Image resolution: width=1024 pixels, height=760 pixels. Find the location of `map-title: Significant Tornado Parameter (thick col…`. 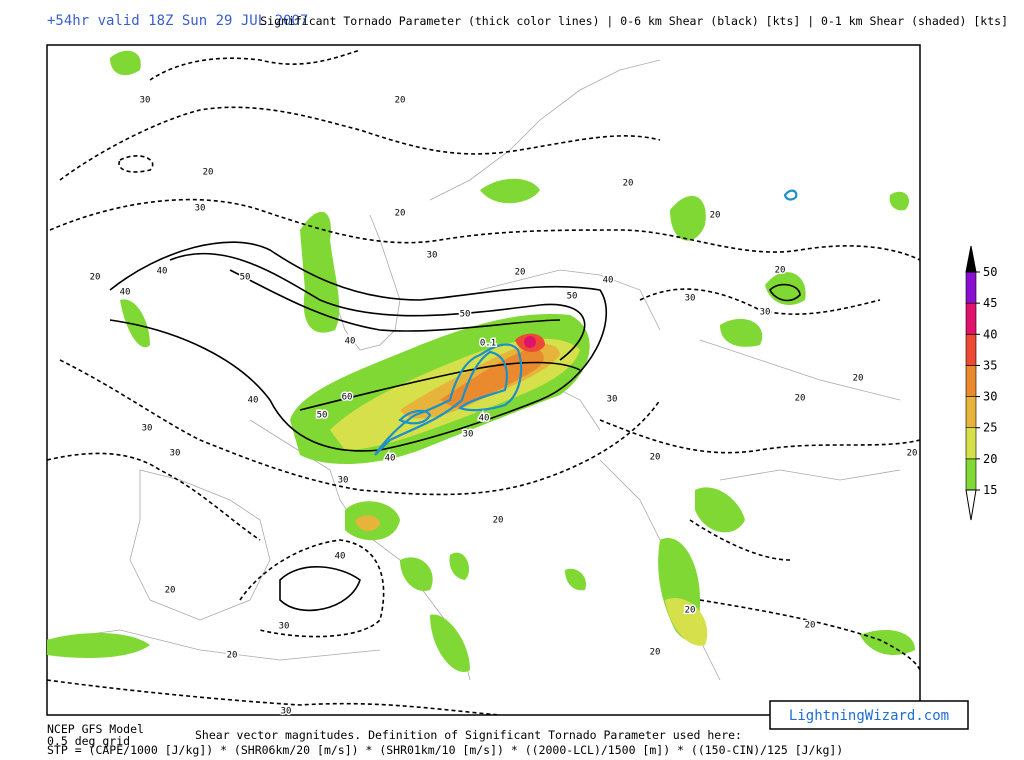

map-title: Significant Tornado Parameter (thick col… is located at coordinates (634, 21).